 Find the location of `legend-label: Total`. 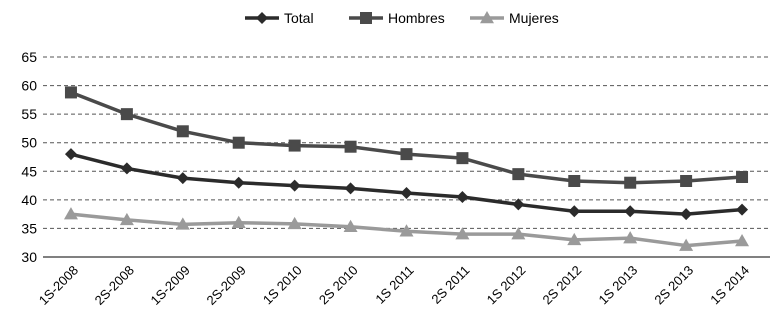

legend-label: Total is located at coordinates (299, 18).